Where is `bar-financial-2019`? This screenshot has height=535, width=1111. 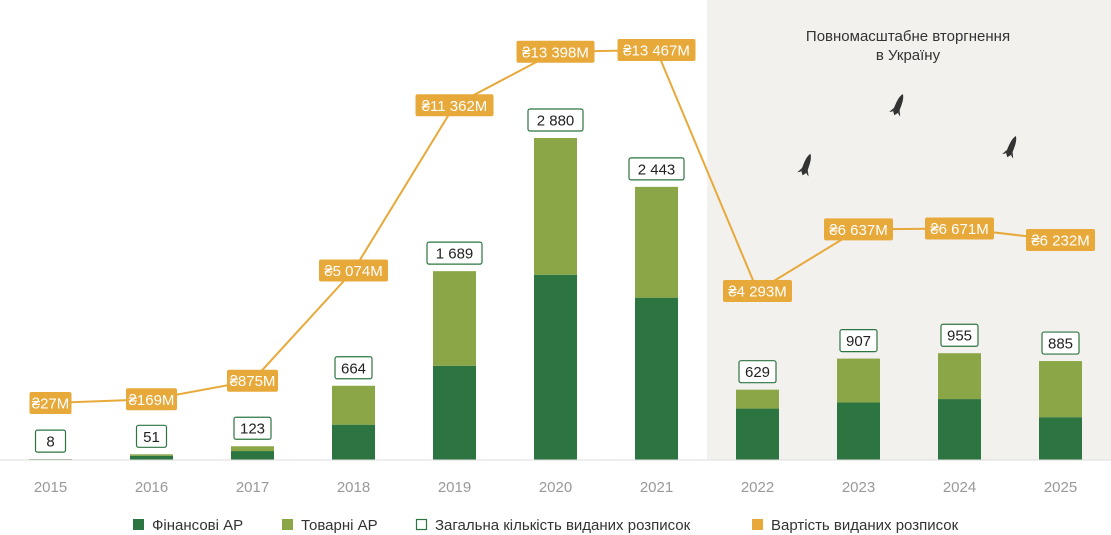 bar-financial-2019 is located at coordinates (454, 412).